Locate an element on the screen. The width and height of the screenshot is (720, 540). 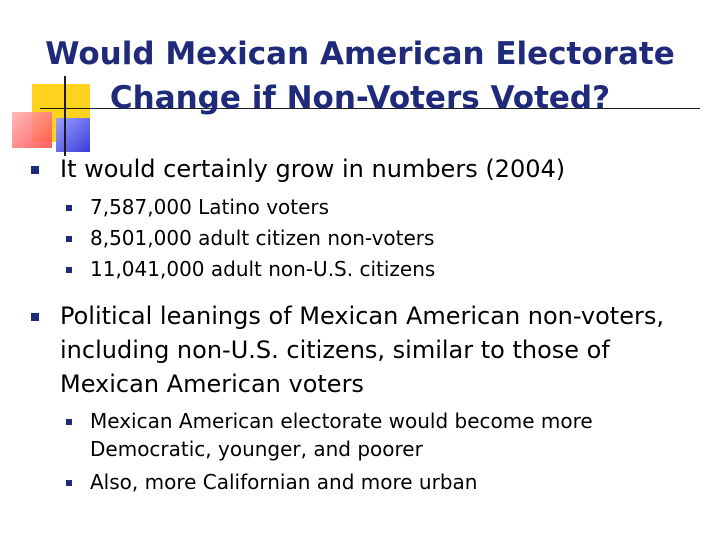
vertical-rule-decoration is located at coordinates (65, 116).